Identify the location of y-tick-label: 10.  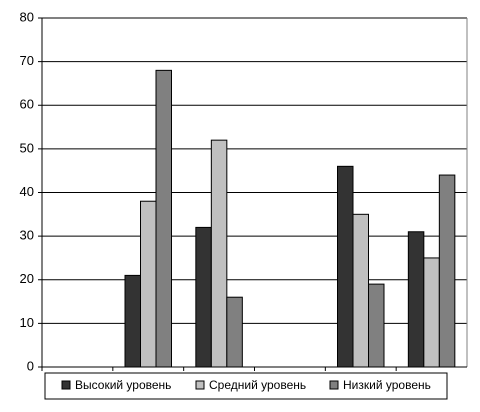
(27, 322).